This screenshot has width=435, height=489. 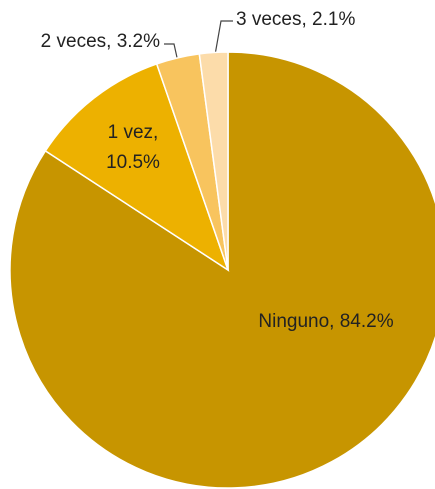 I want to click on data-label: 2 veces, 3.2%, so click(x=100, y=41).